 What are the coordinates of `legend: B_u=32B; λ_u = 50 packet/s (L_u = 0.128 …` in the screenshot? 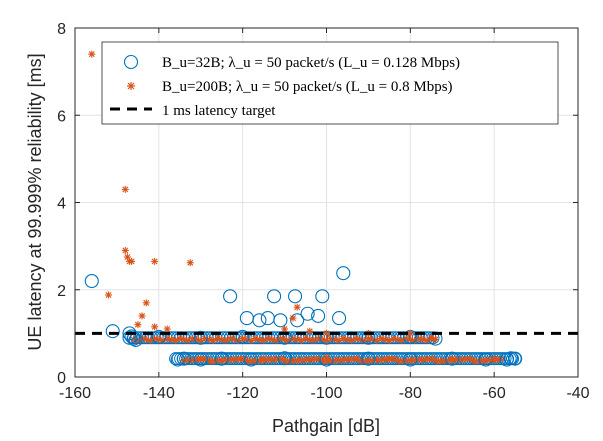 It's located at (330, 83).